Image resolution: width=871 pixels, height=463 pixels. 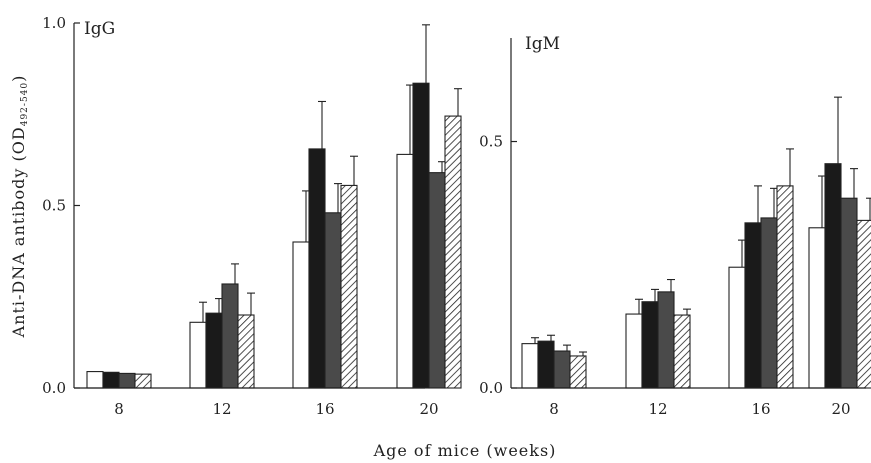 What do you see at coordinates (465, 450) in the screenshot?
I see `x-axis-title: Age of mice (weeks)` at bounding box center [465, 450].